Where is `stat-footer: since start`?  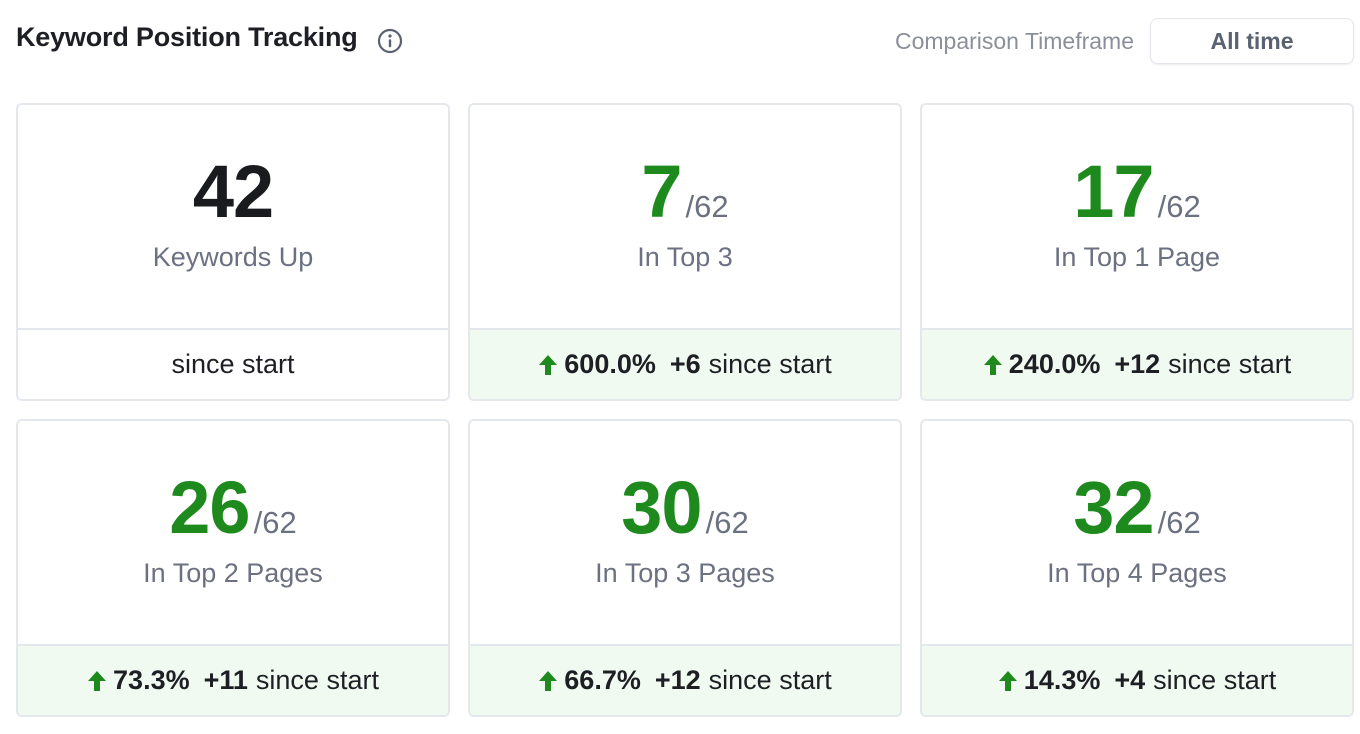
stat-footer: since start is located at coordinates (233, 364).